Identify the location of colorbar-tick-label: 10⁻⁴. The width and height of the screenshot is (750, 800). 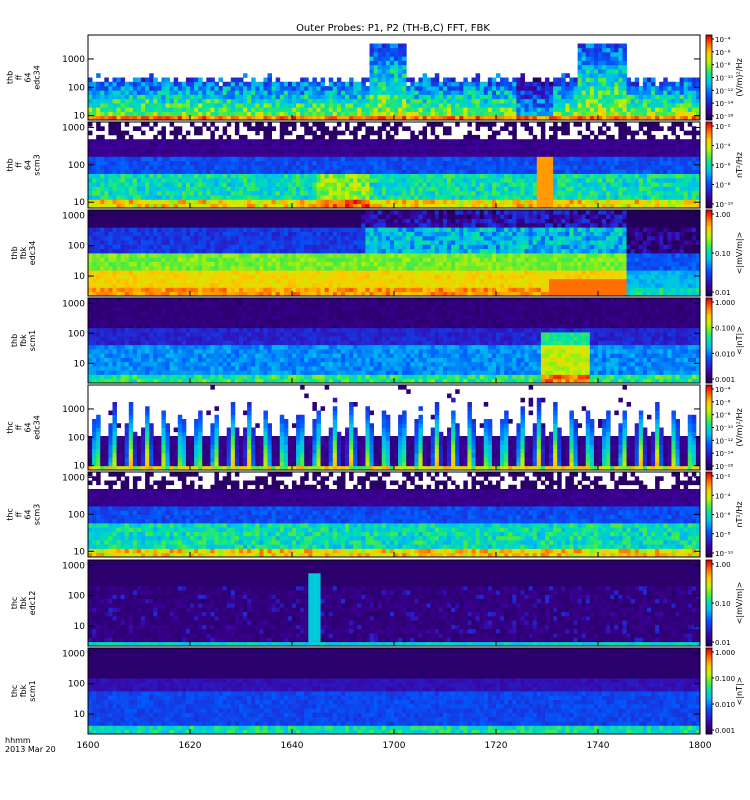
(723, 40).